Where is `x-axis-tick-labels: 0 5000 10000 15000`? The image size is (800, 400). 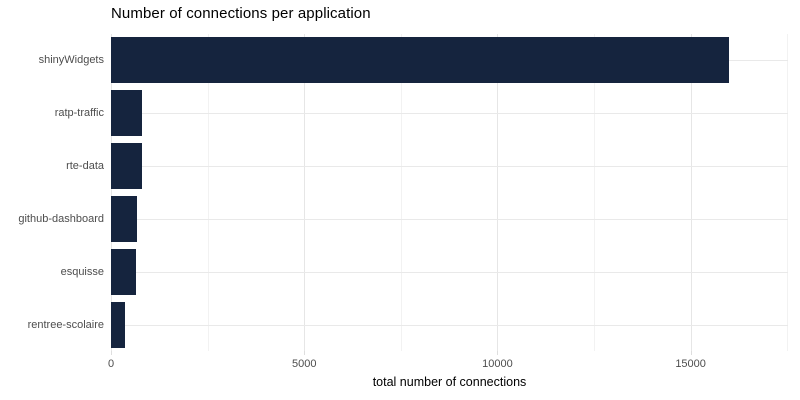 x-axis-tick-labels: 0 5000 10000 15000 is located at coordinates (447, 365).